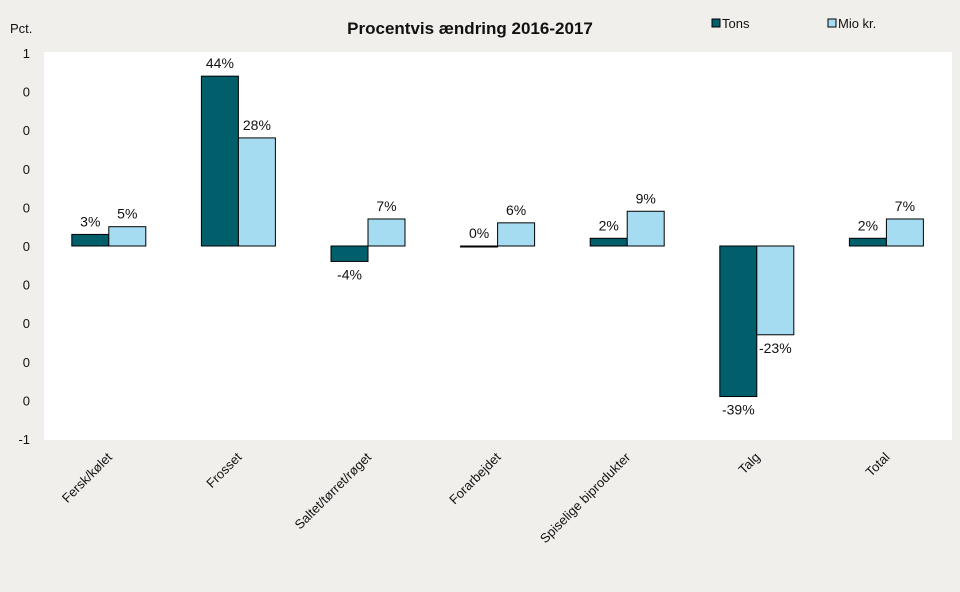  I want to click on x-tick-label: Saltet/tørret/røget, so click(332, 490).